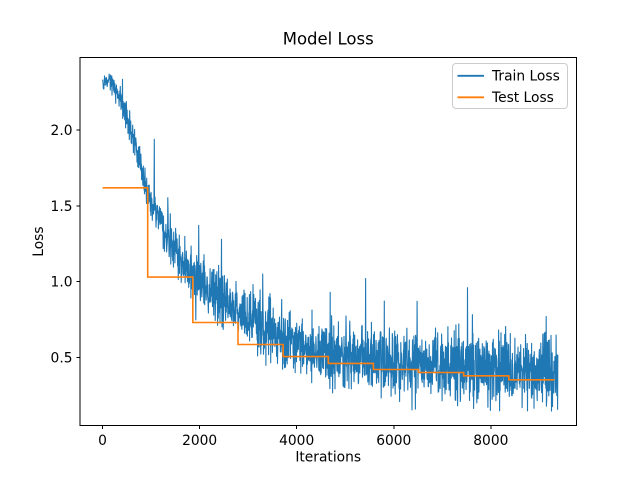  Describe the element at coordinates (39, 241) in the screenshot. I see `y-axis-label: Loss` at that location.